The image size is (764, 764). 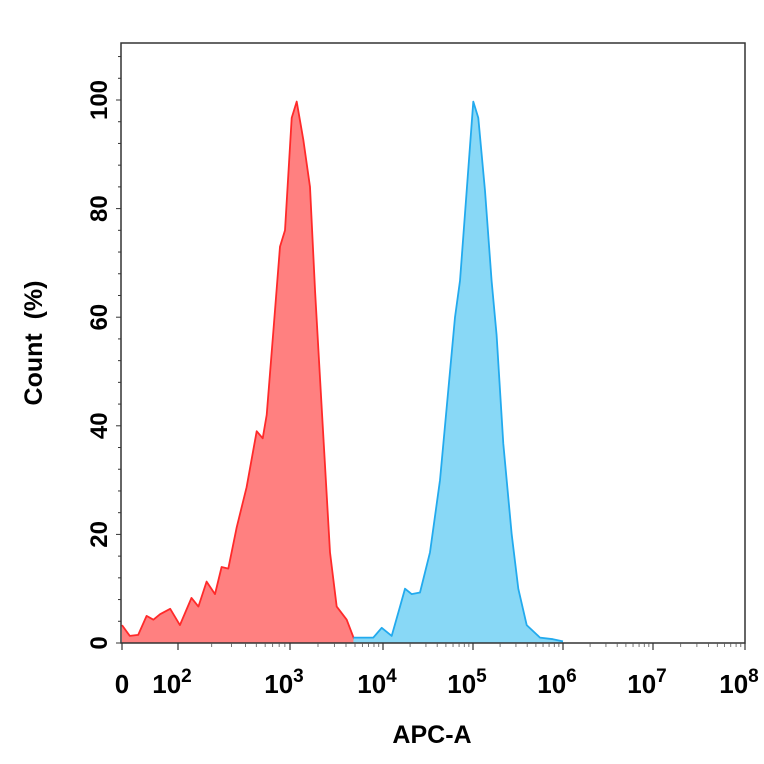 I want to click on x-tick-exponent: 5, so click(x=481, y=676).